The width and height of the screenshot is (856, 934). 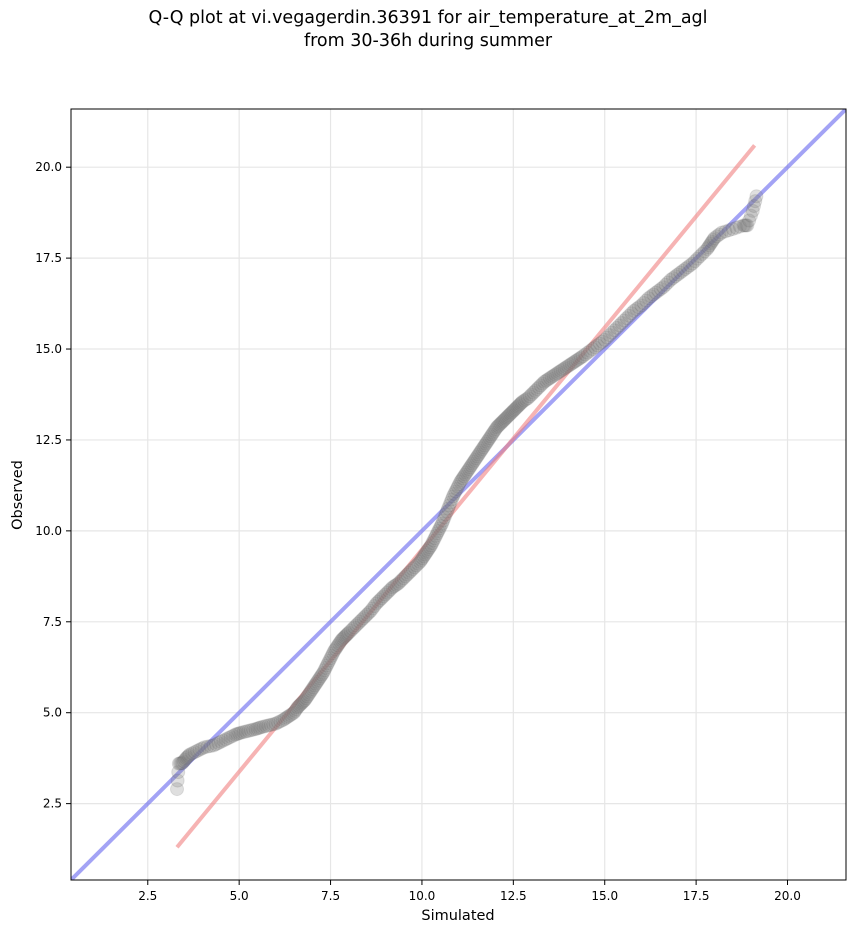 I want to click on x-tick-label: 7.5, so click(x=330, y=896).